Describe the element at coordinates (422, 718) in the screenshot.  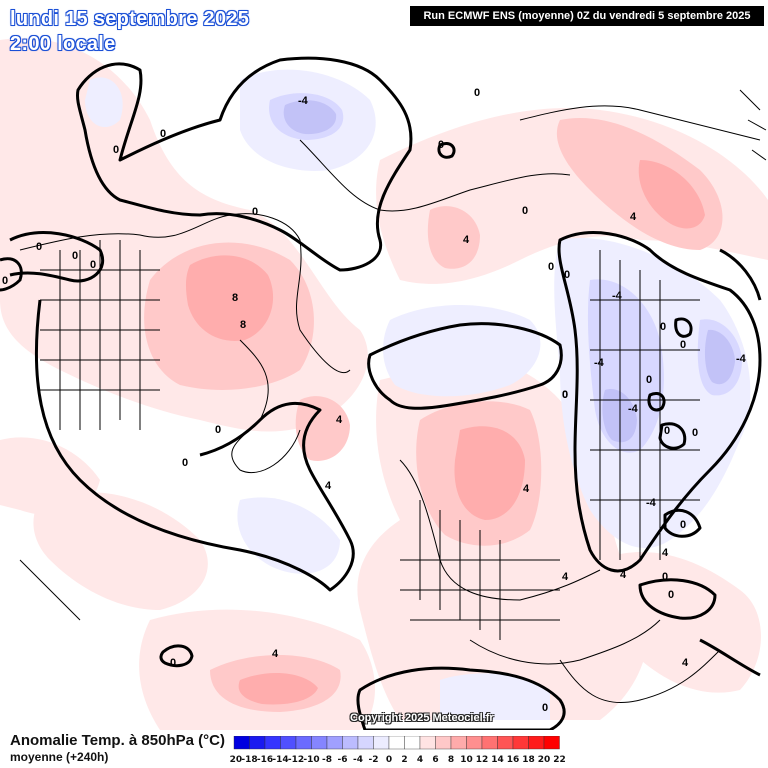
I see `copyright-notice: Copyright 2025 Meteociel.fr` at that location.